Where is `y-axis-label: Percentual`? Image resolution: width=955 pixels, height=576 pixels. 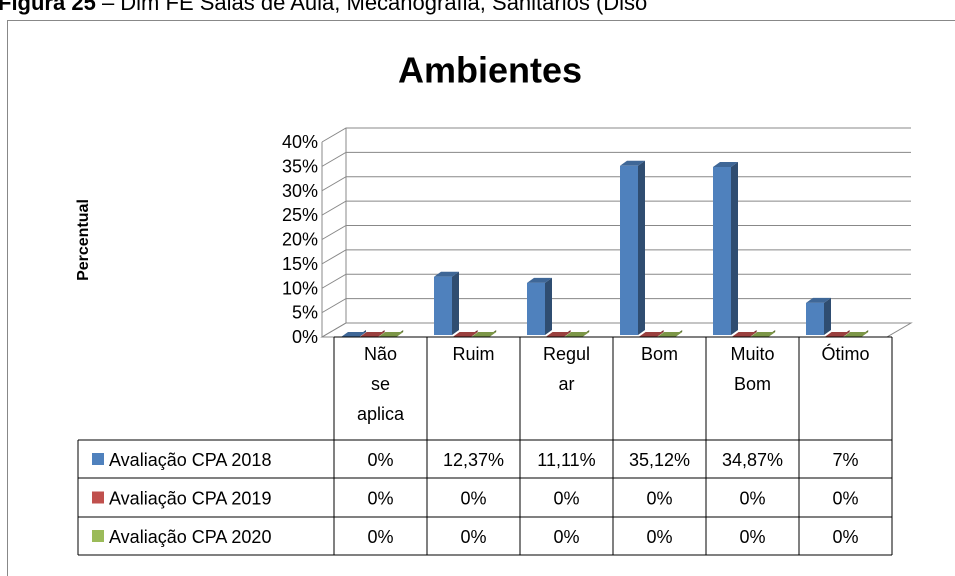
y-axis-label: Percentual is located at coordinates (83, 240).